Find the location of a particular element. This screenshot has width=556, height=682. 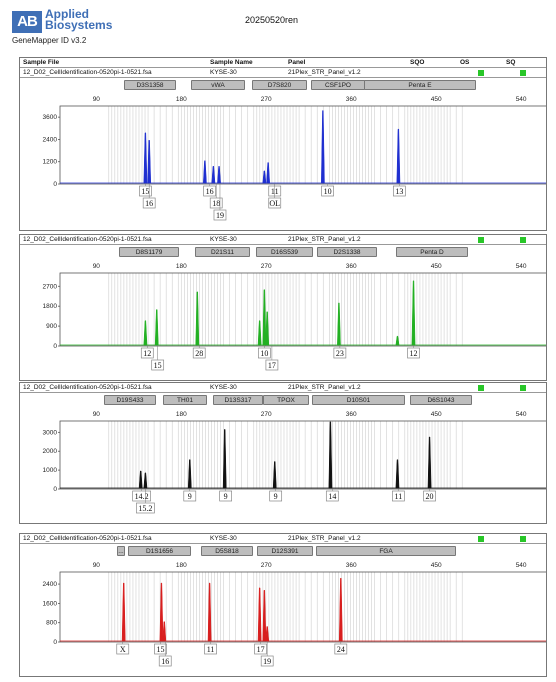

allele-call: 13 is located at coordinates (399, 190).